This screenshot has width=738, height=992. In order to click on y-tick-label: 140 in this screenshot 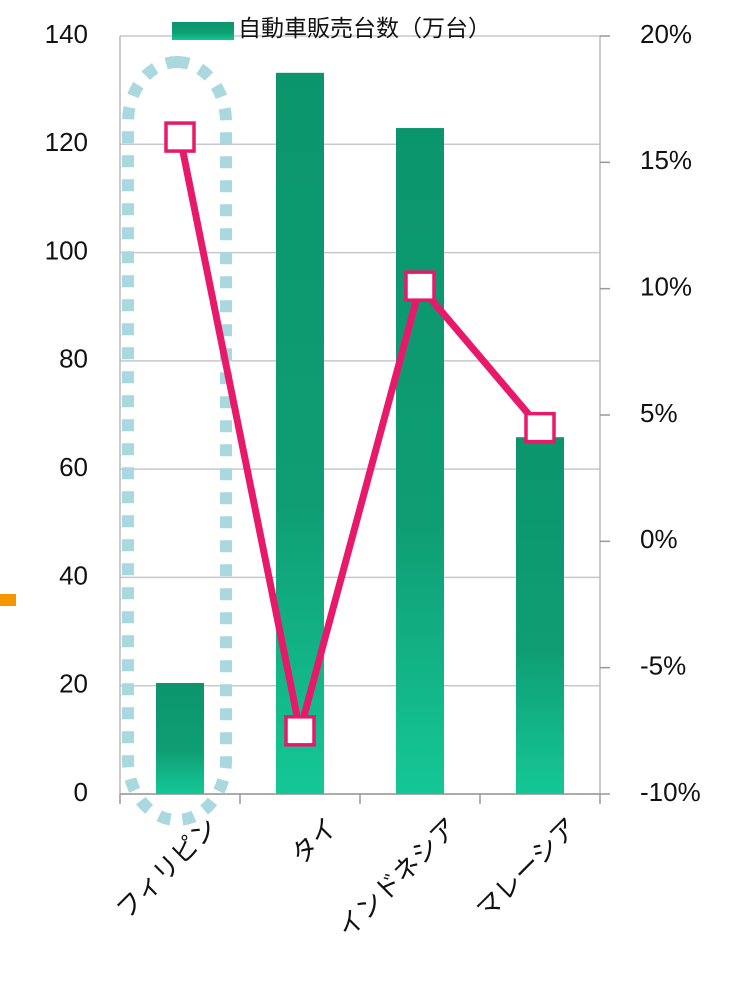, I will do `click(66, 34)`.